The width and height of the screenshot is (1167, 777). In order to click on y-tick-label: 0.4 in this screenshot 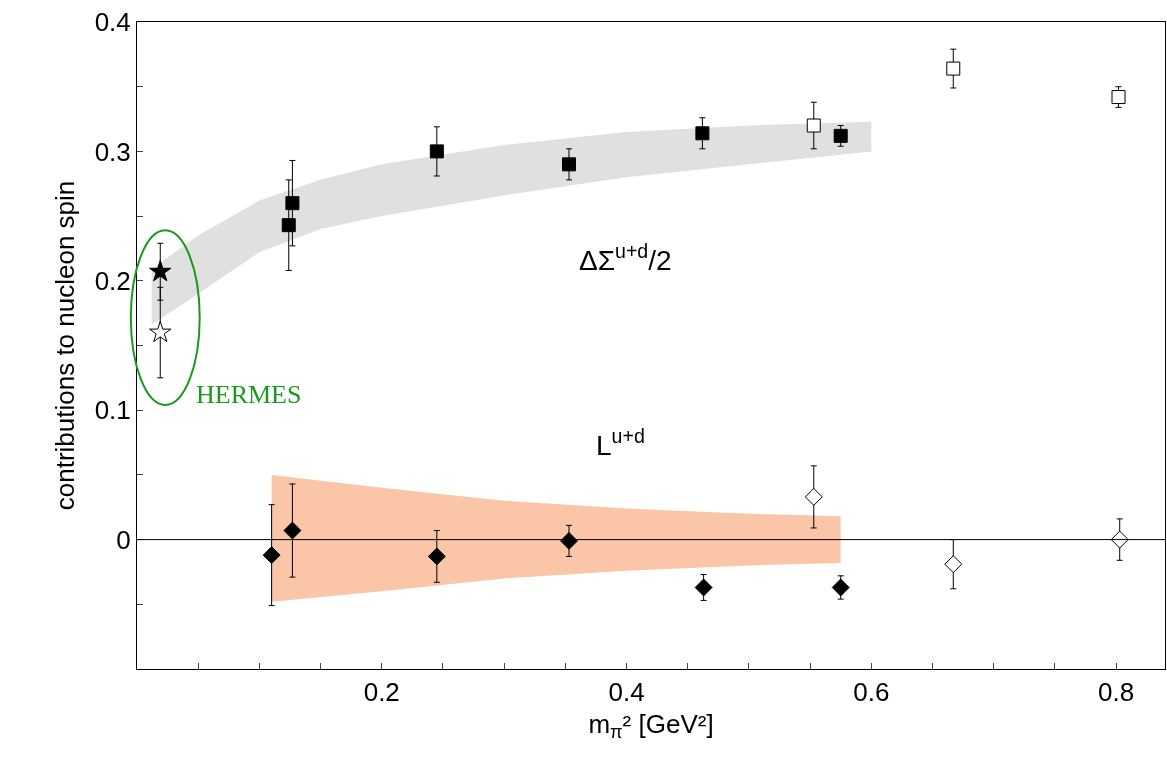, I will do `click(112, 22)`.